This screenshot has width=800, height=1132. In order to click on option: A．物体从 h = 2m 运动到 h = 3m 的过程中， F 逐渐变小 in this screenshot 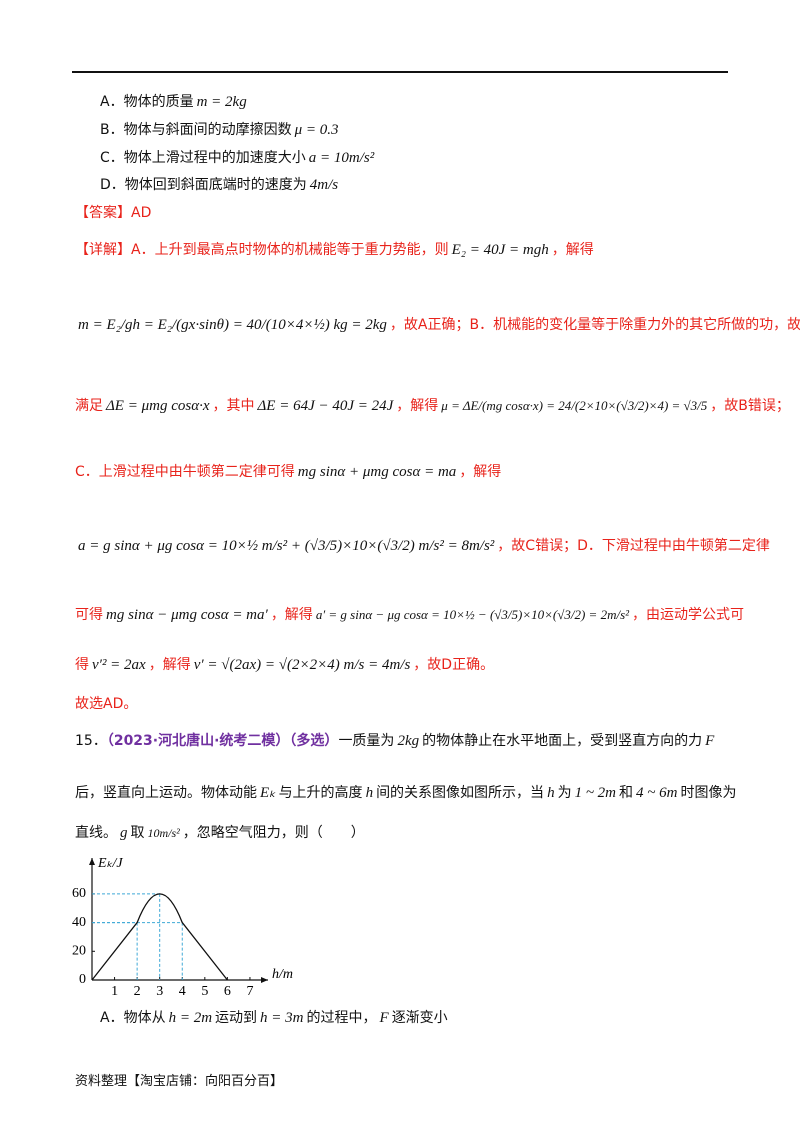, I will do `click(274, 1018)`.